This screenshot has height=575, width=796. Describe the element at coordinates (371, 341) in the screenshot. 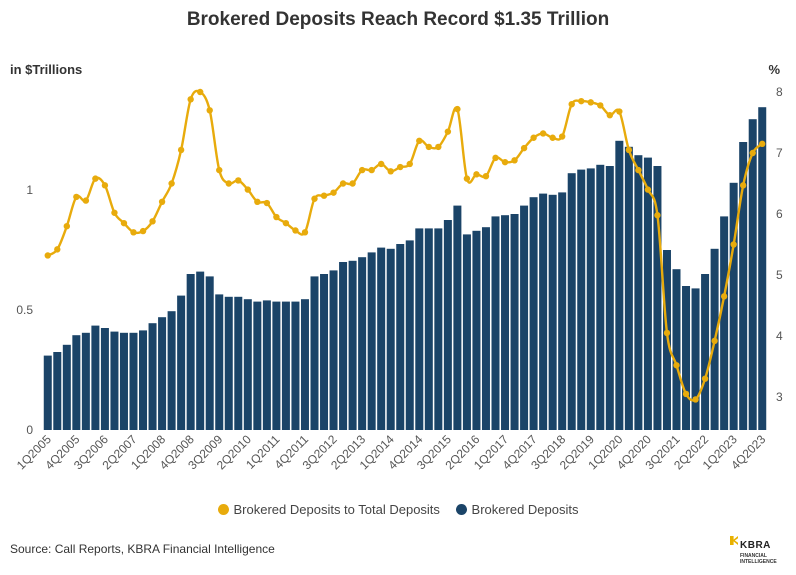

I see `bar-3Q2013` at that location.